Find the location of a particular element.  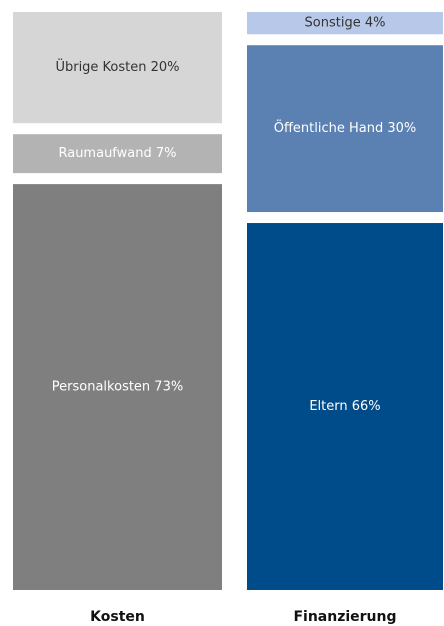

segment-label: Sonstige 4% is located at coordinates (345, 23).